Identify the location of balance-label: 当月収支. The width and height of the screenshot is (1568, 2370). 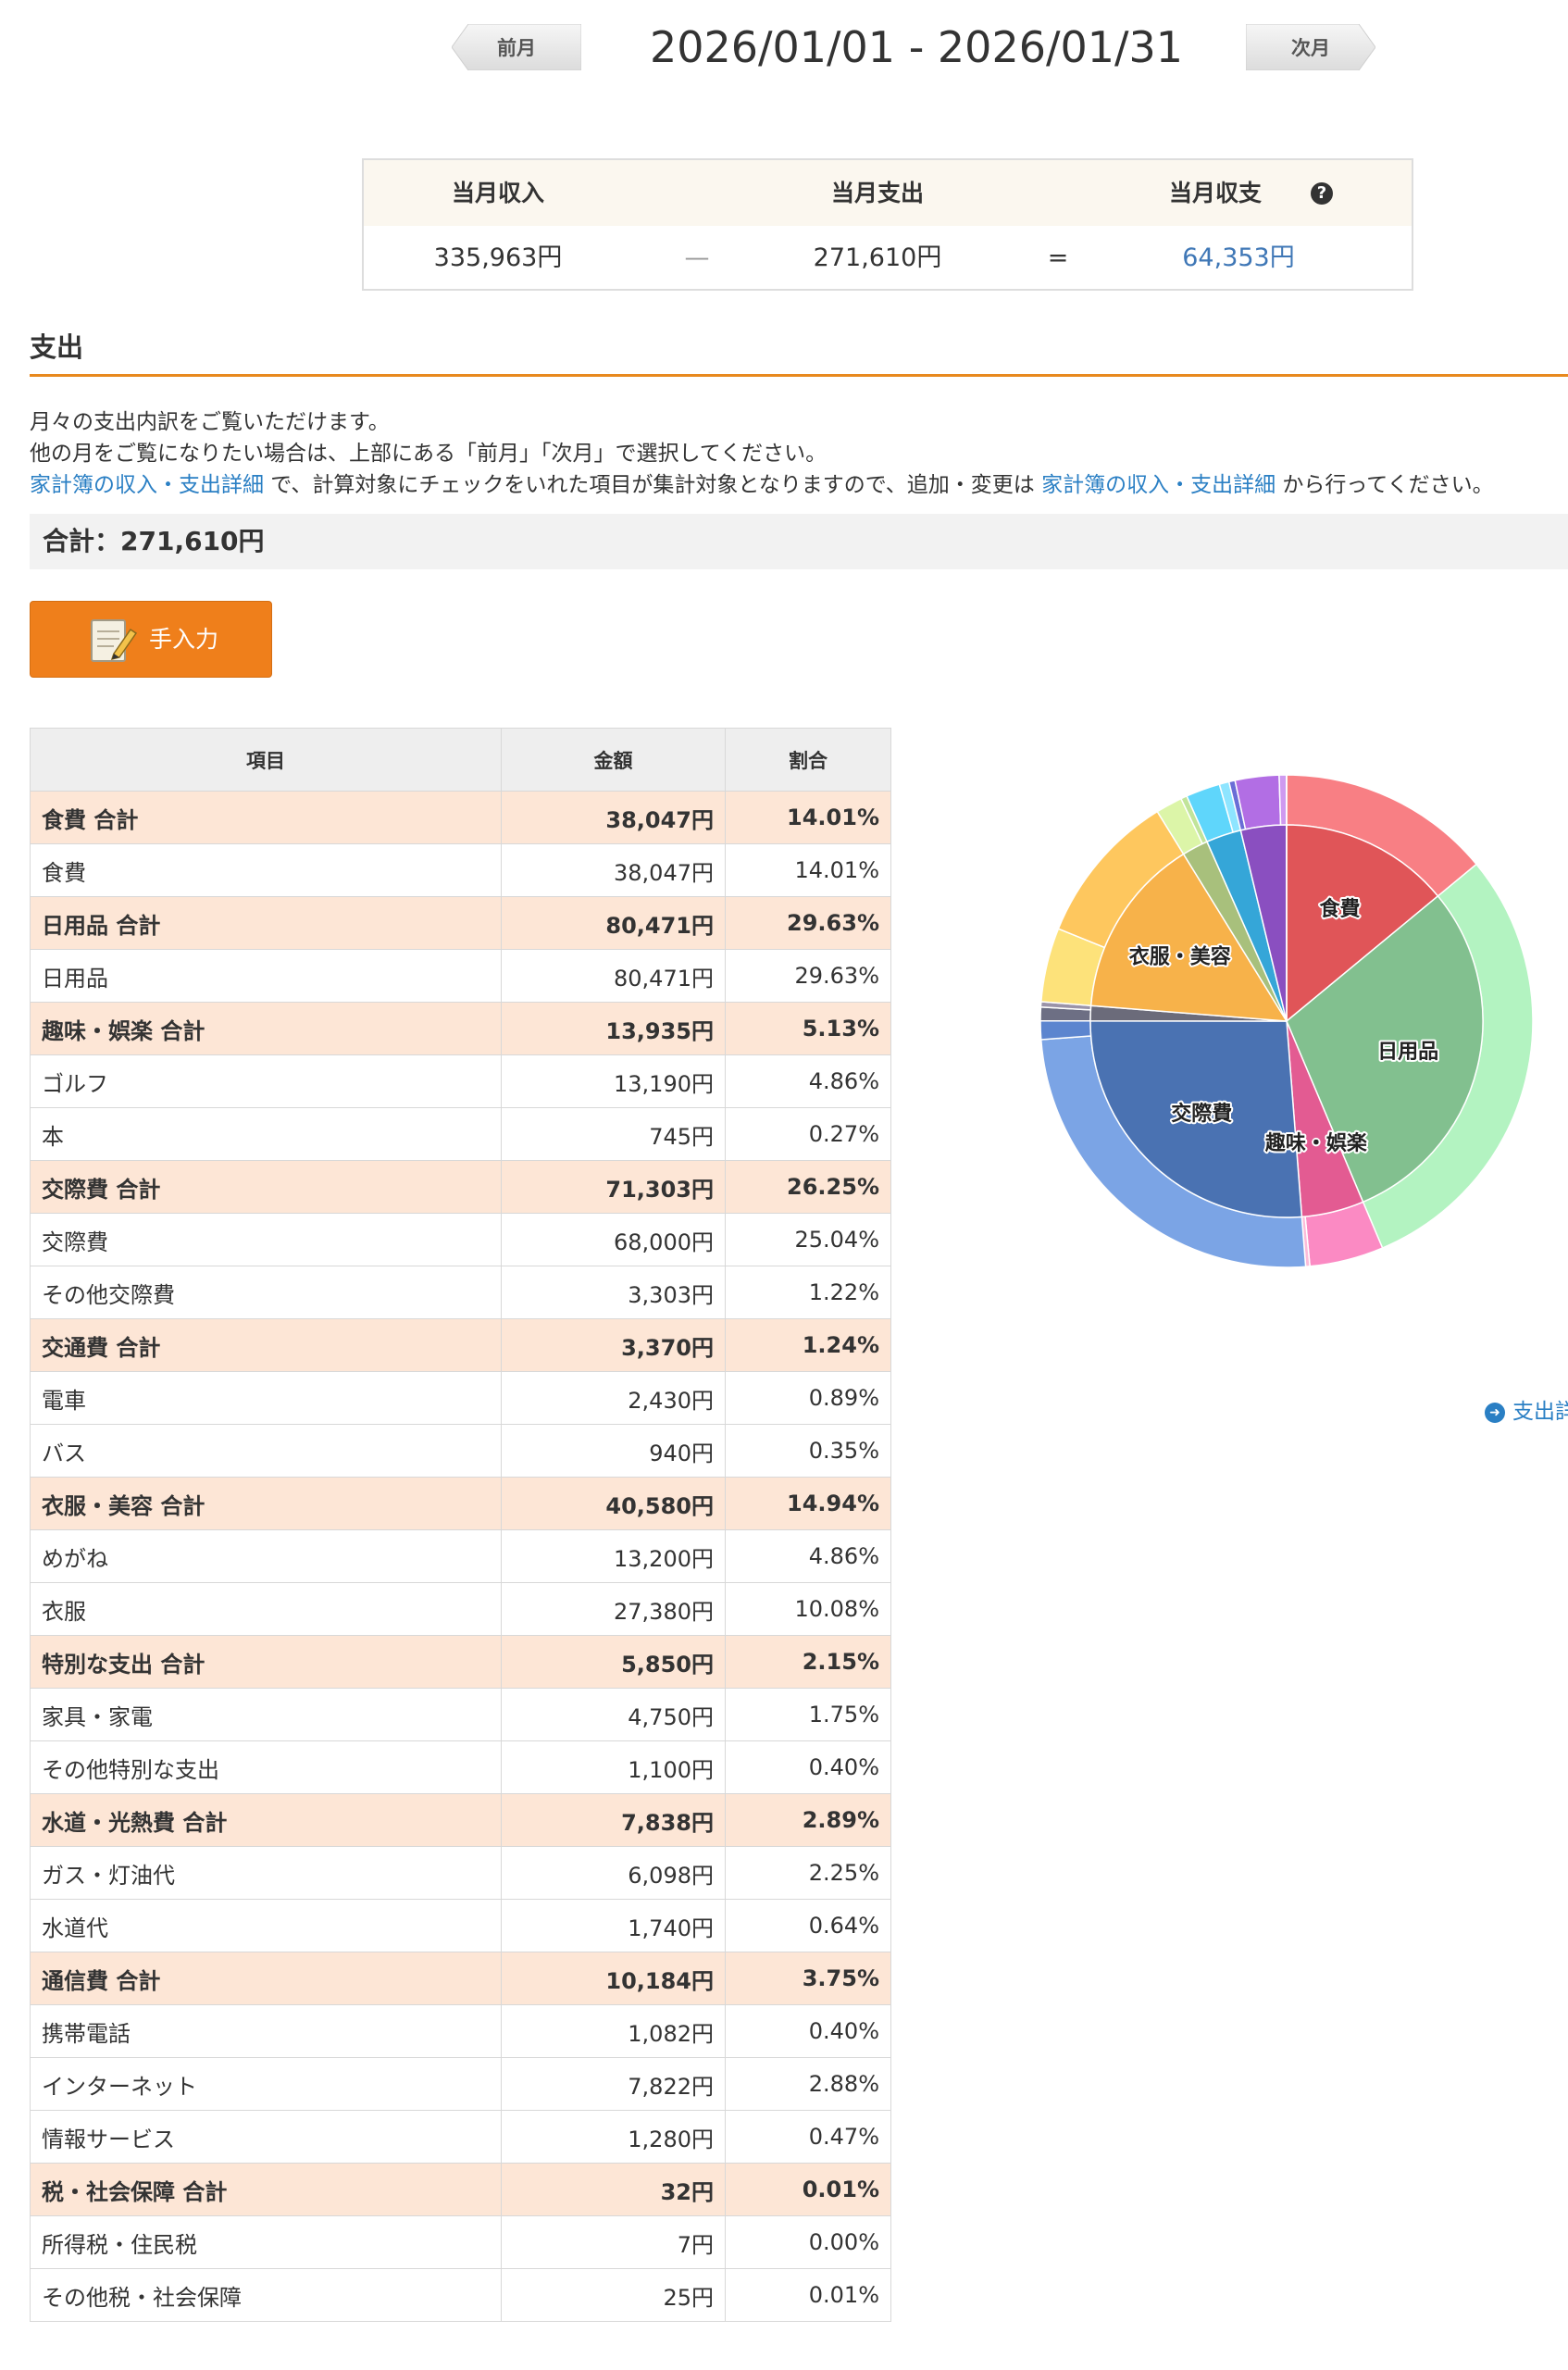
(1215, 193).